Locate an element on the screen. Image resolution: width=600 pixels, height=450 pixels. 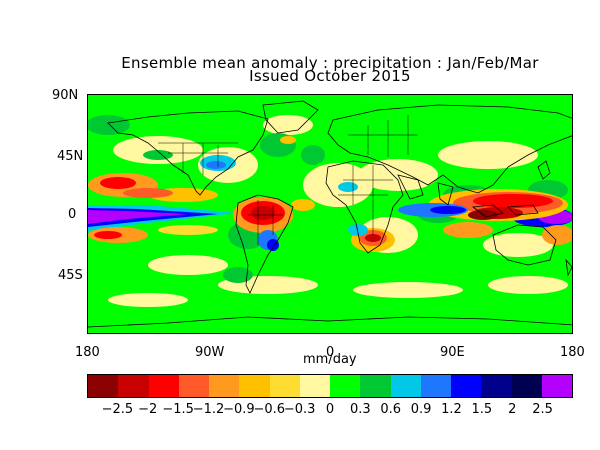
colorbar-tick-label: −0.3 is located at coordinates (299, 409).